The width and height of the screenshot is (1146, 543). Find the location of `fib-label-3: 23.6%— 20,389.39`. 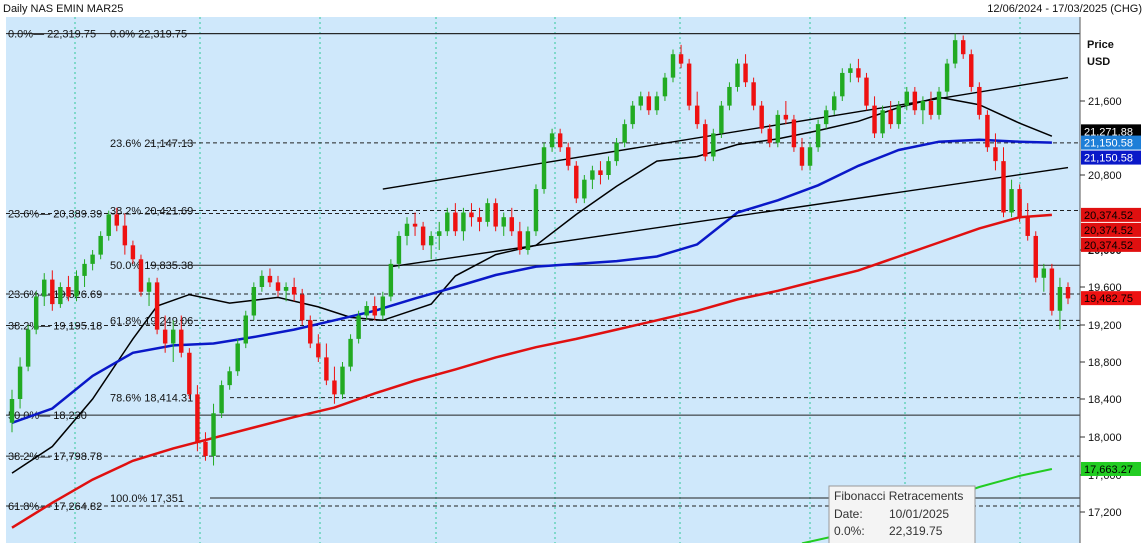

fib-label-3: 23.6%— 20,389.39 is located at coordinates (55, 214).